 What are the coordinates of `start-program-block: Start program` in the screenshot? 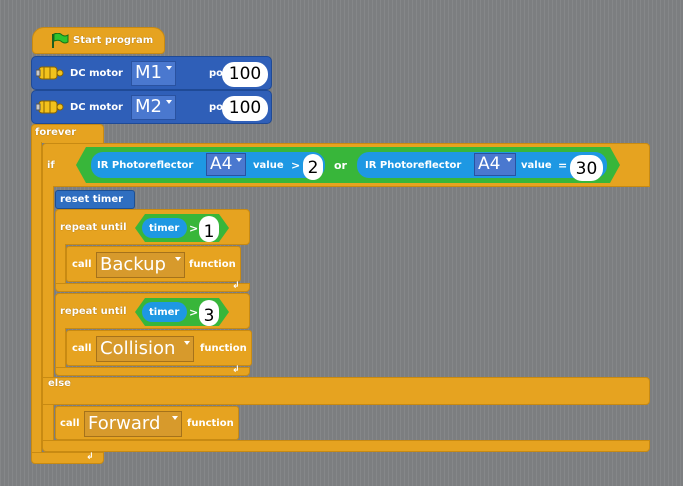 It's located at (98, 40).